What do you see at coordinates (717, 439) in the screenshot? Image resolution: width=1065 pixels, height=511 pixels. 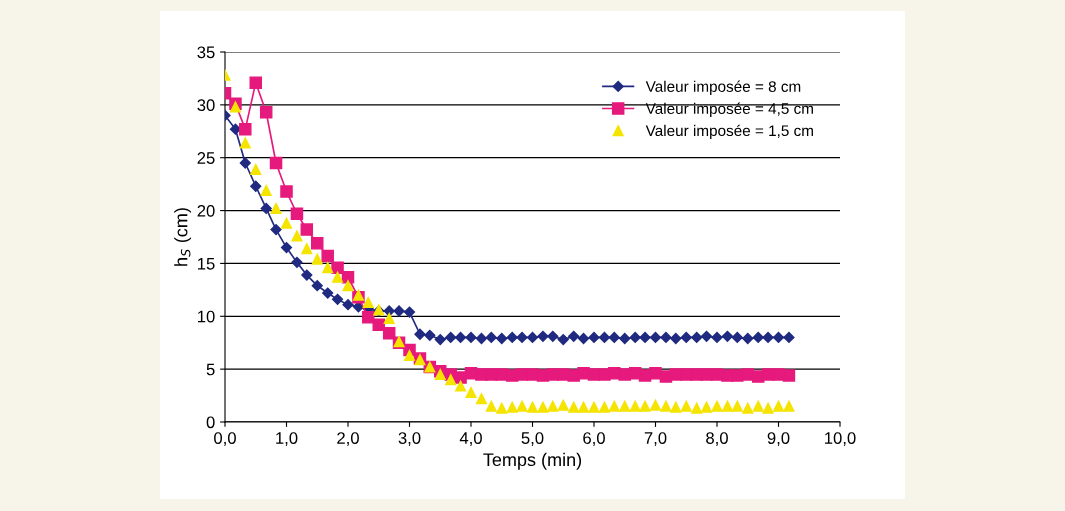 I see `x-tick-label: 8,0` at bounding box center [717, 439].